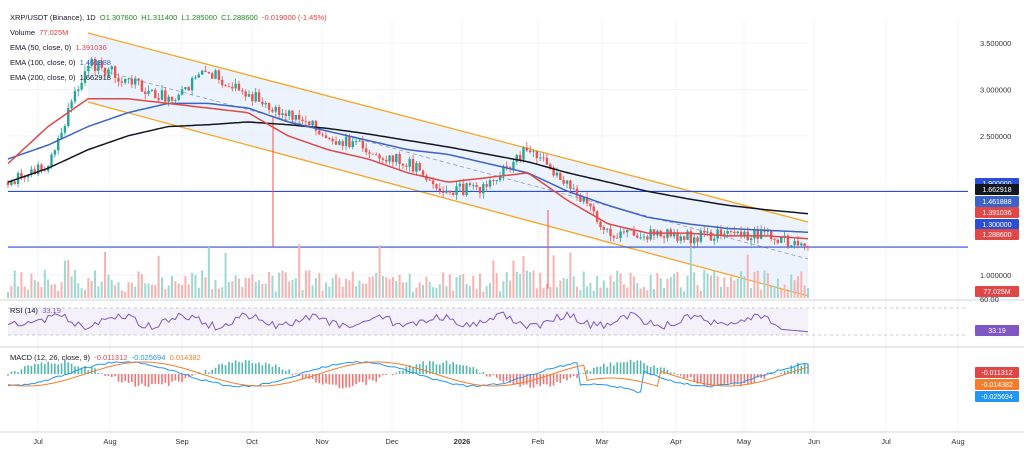 Image resolution: width=1024 pixels, height=455 pixels. What do you see at coordinates (676, 441) in the screenshot?
I see `time-axis-label: Apr` at bounding box center [676, 441].